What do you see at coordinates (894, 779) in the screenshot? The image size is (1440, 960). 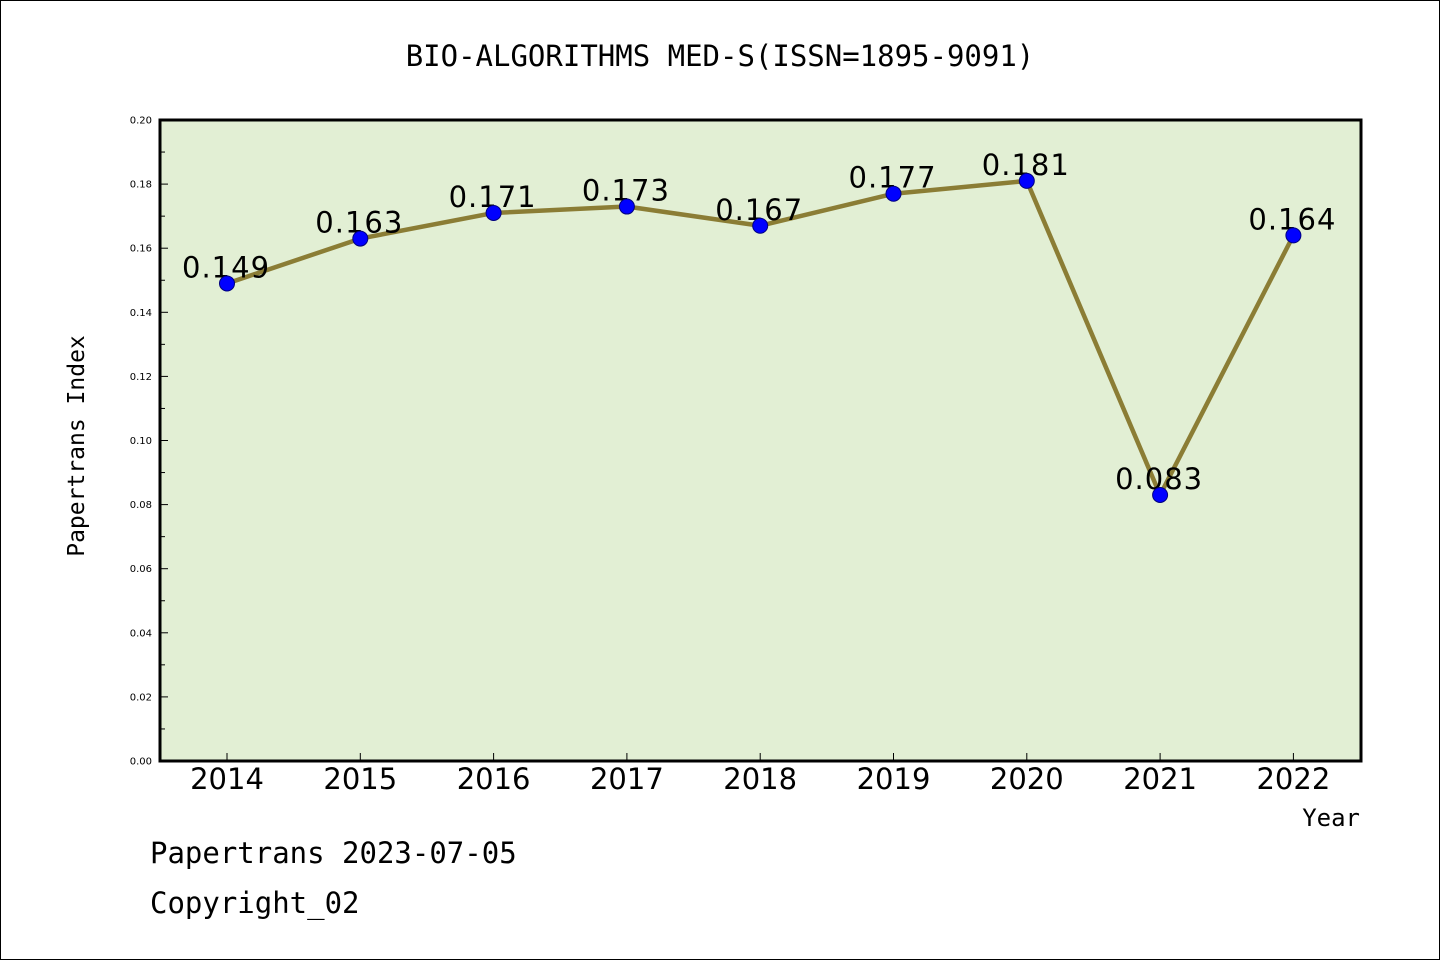 I see `x-tick-label: 2019` at bounding box center [894, 779].